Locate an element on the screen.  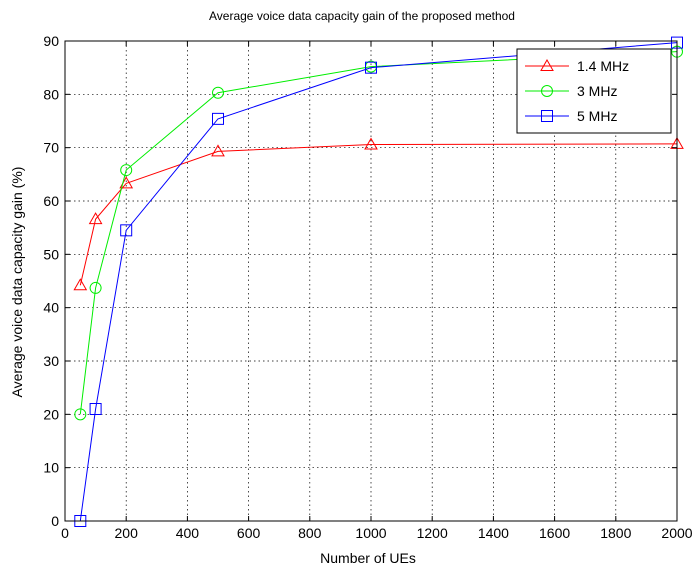
legend-marker-3-mhz is located at coordinates (547, 91).